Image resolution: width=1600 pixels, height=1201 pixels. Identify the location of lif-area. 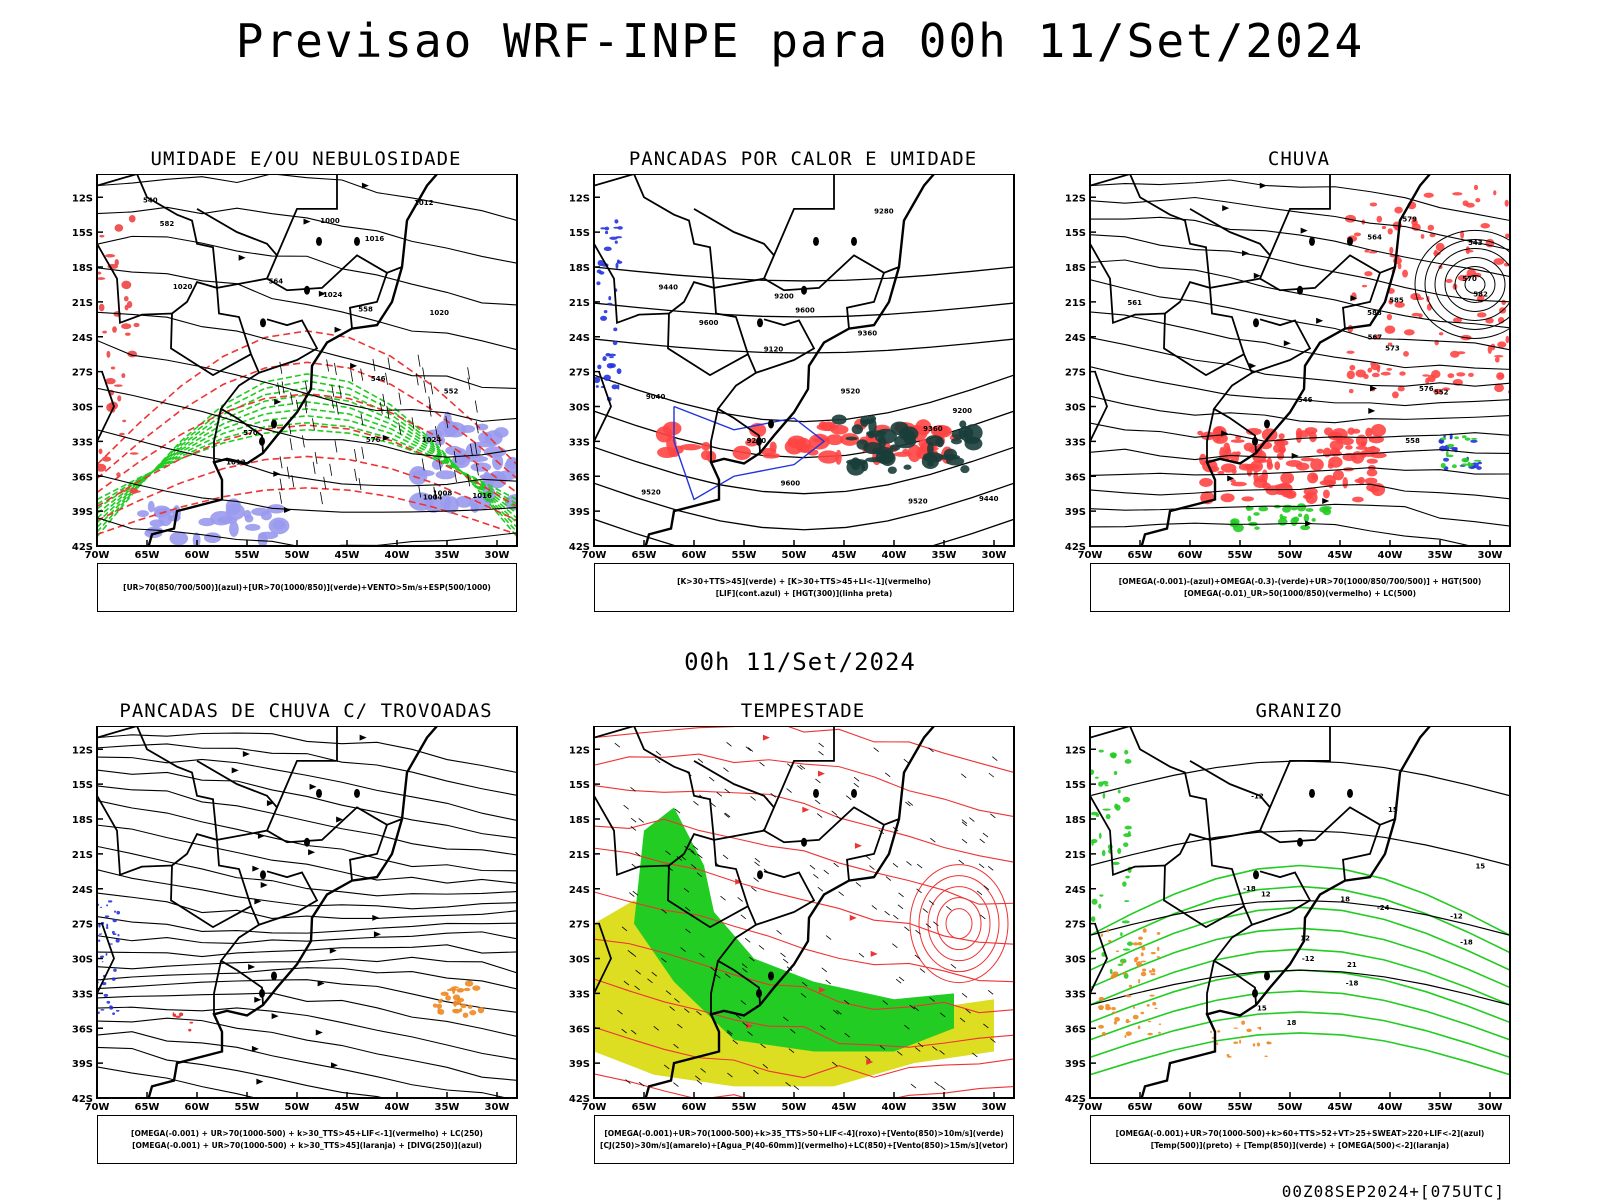
(619, 237).